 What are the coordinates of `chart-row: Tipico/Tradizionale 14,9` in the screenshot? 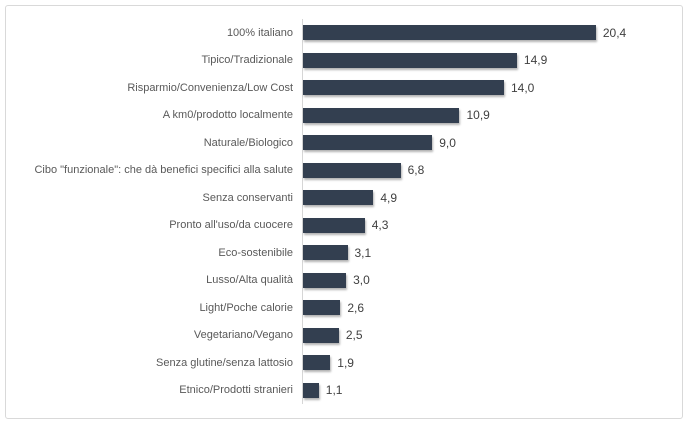 It's located at (344, 60).